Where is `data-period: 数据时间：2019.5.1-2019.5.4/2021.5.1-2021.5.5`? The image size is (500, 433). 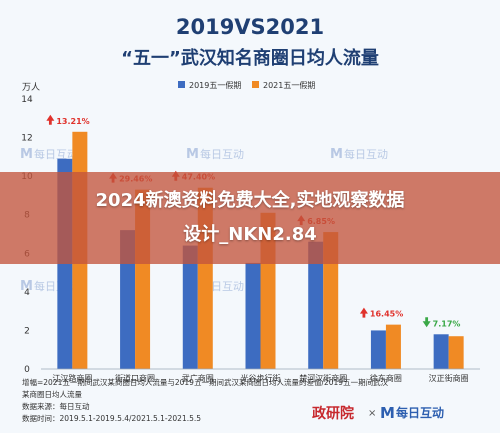 data-period: 数据时间：2019.5.1-2019.5.4/2021.5.1-2021.5.5 is located at coordinates (111, 418).